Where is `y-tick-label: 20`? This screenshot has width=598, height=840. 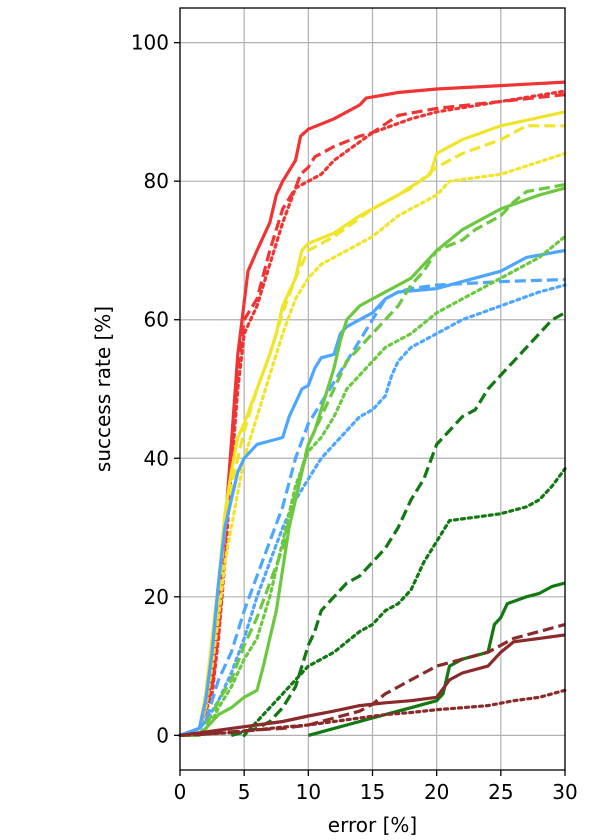
y-tick-label: 20 is located at coordinates (156, 597).